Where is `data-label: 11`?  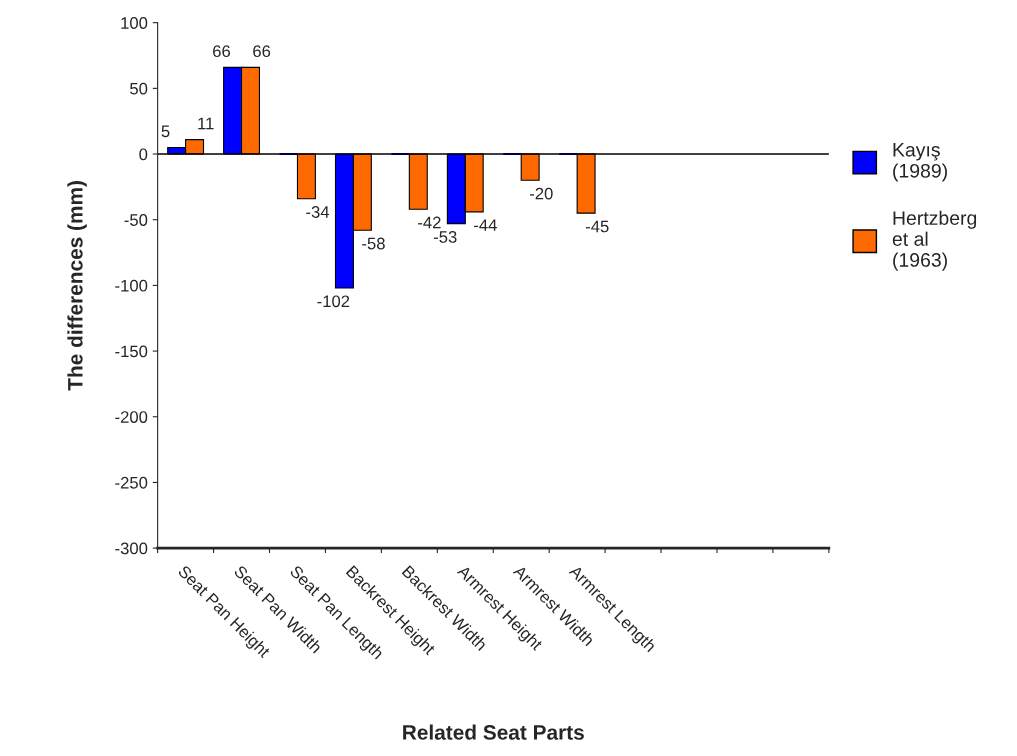 data-label: 11 is located at coordinates (206, 123).